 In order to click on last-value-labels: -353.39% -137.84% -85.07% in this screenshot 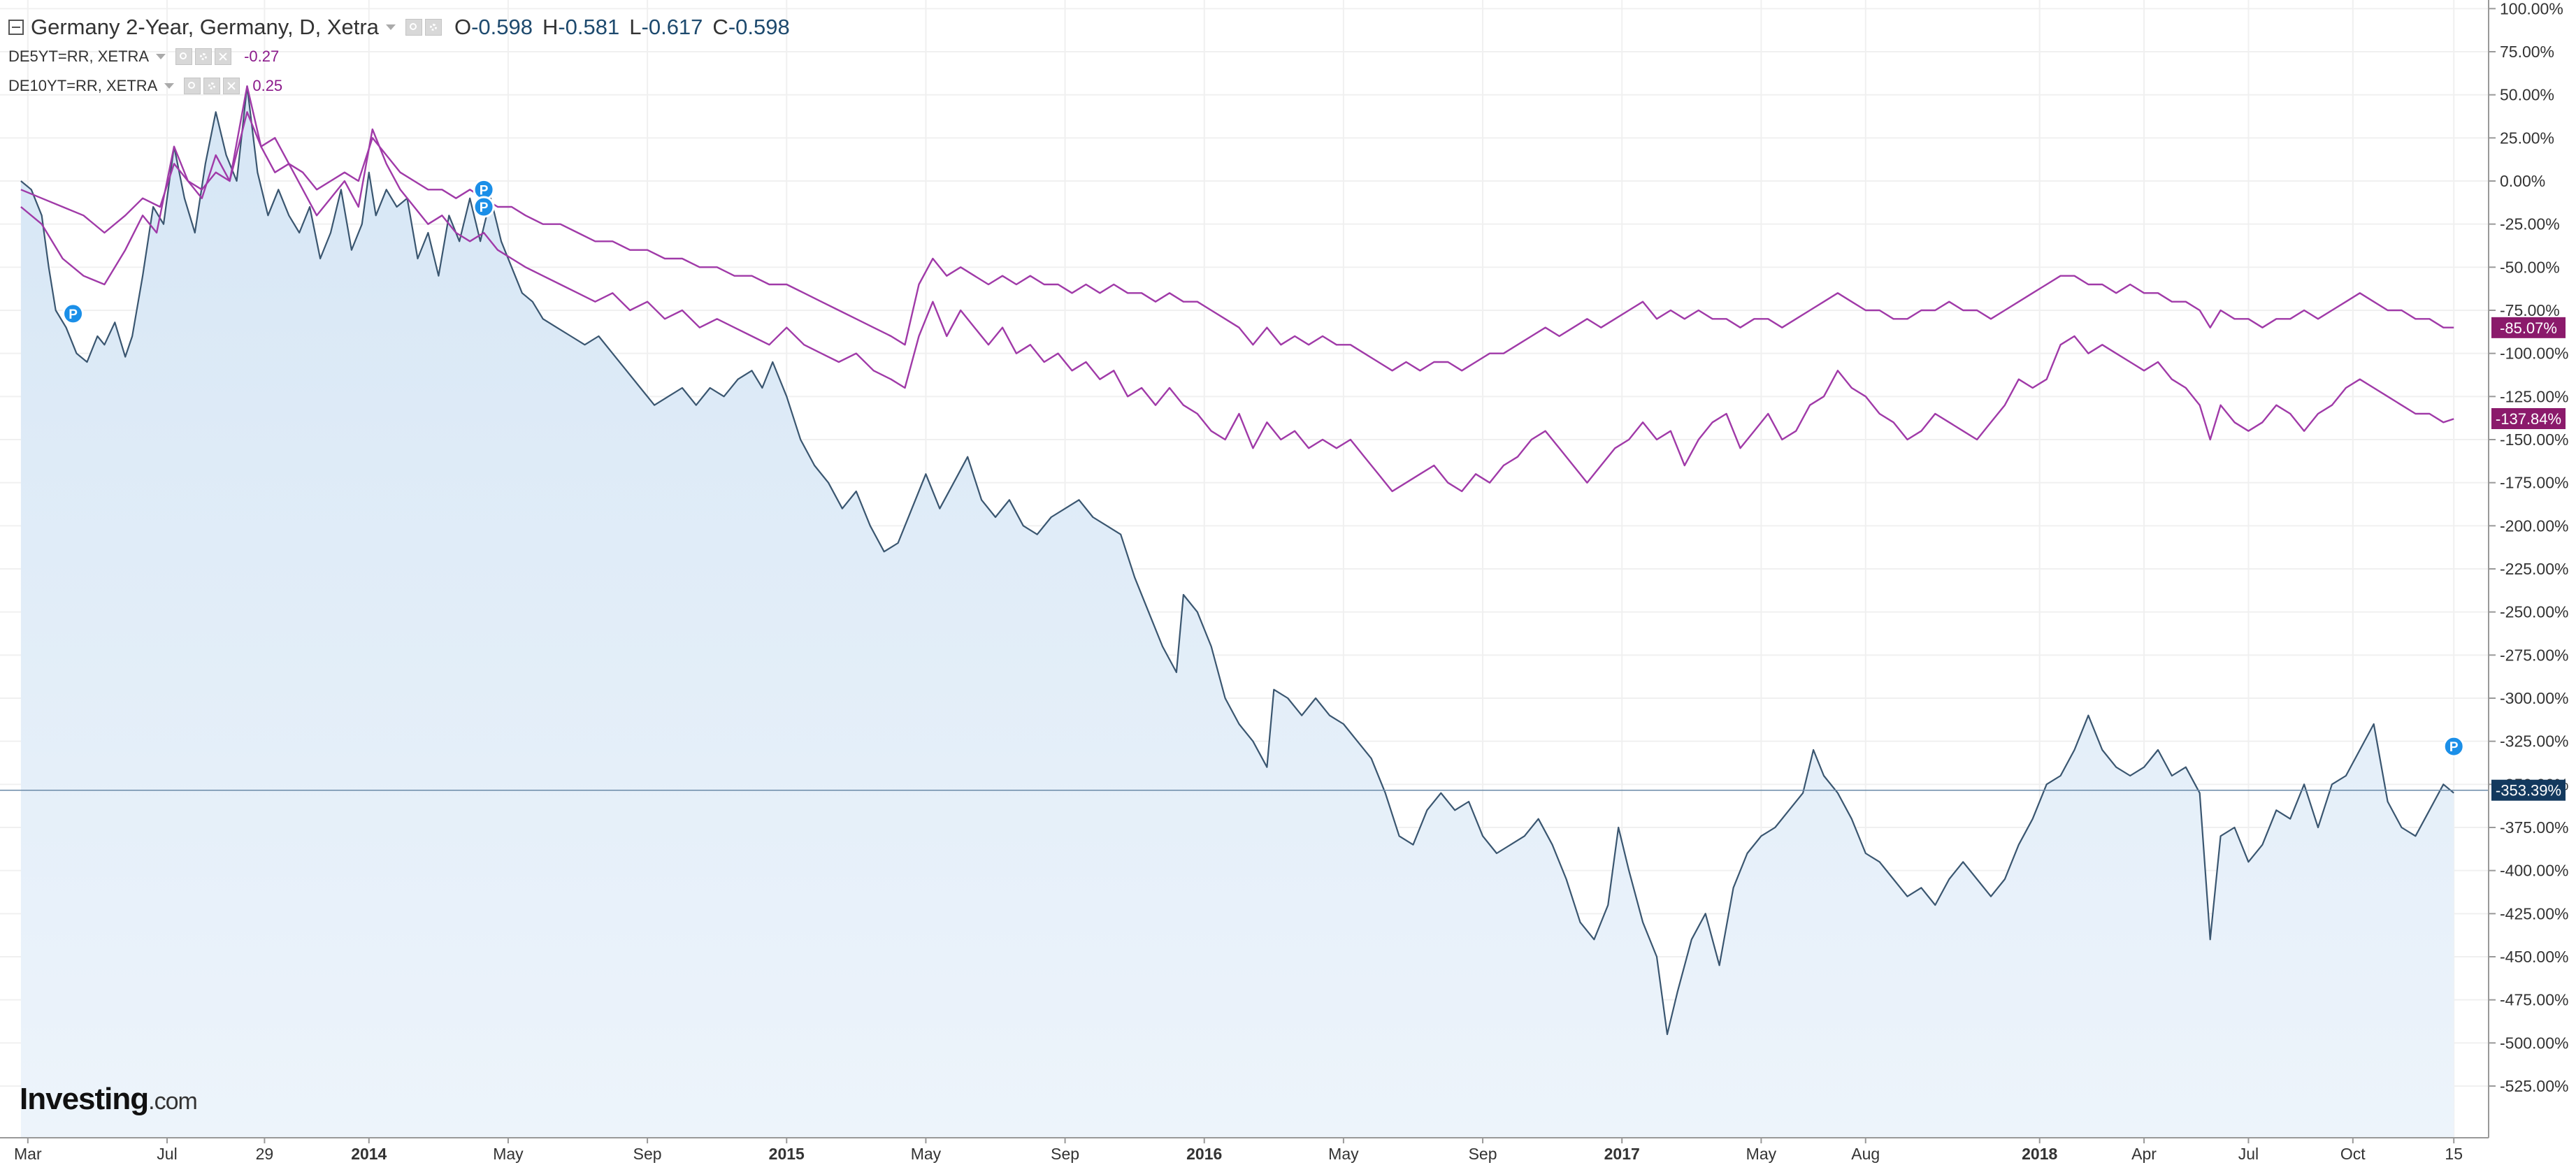, I will do `click(2528, 559)`.